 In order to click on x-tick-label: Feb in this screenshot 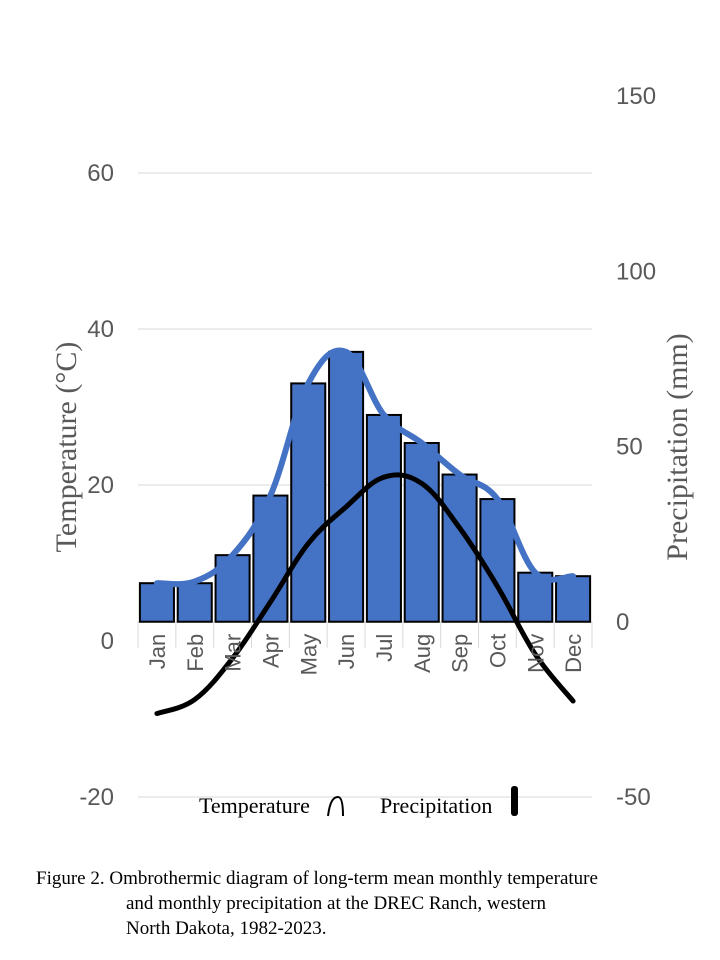, I will do `click(195, 653)`.